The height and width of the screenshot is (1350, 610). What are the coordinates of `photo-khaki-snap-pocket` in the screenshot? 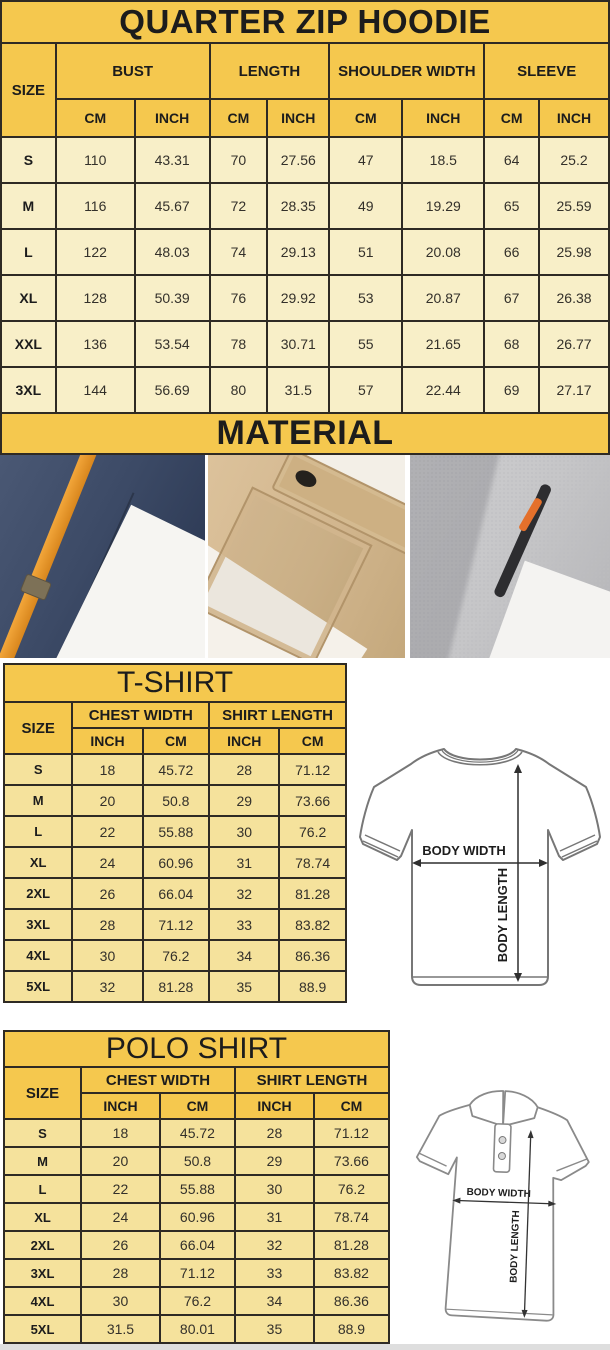 It's located at (306, 556).